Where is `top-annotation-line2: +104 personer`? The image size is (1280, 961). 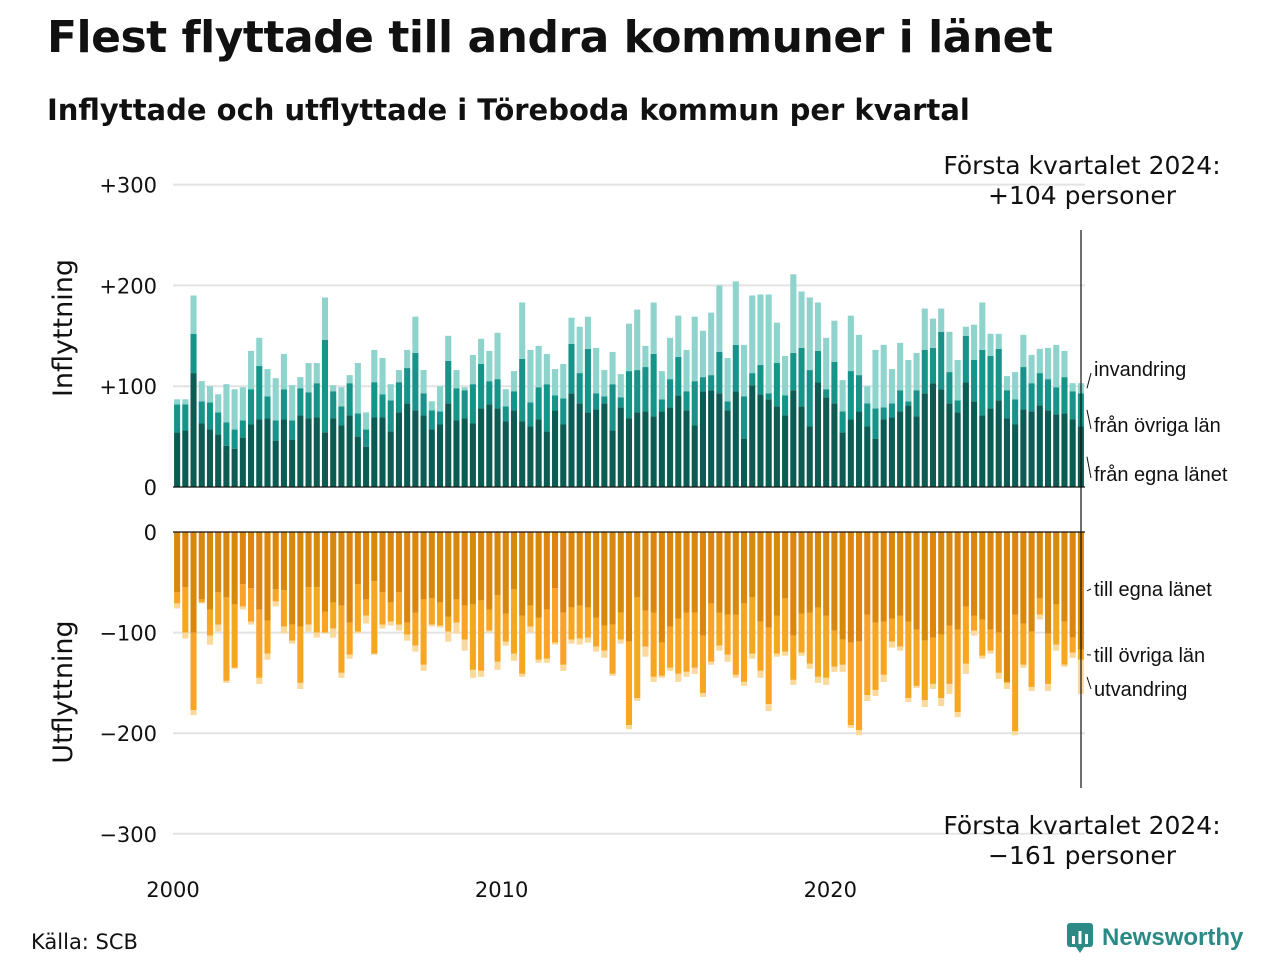 top-annotation-line2: +104 personer is located at coordinates (1082, 195).